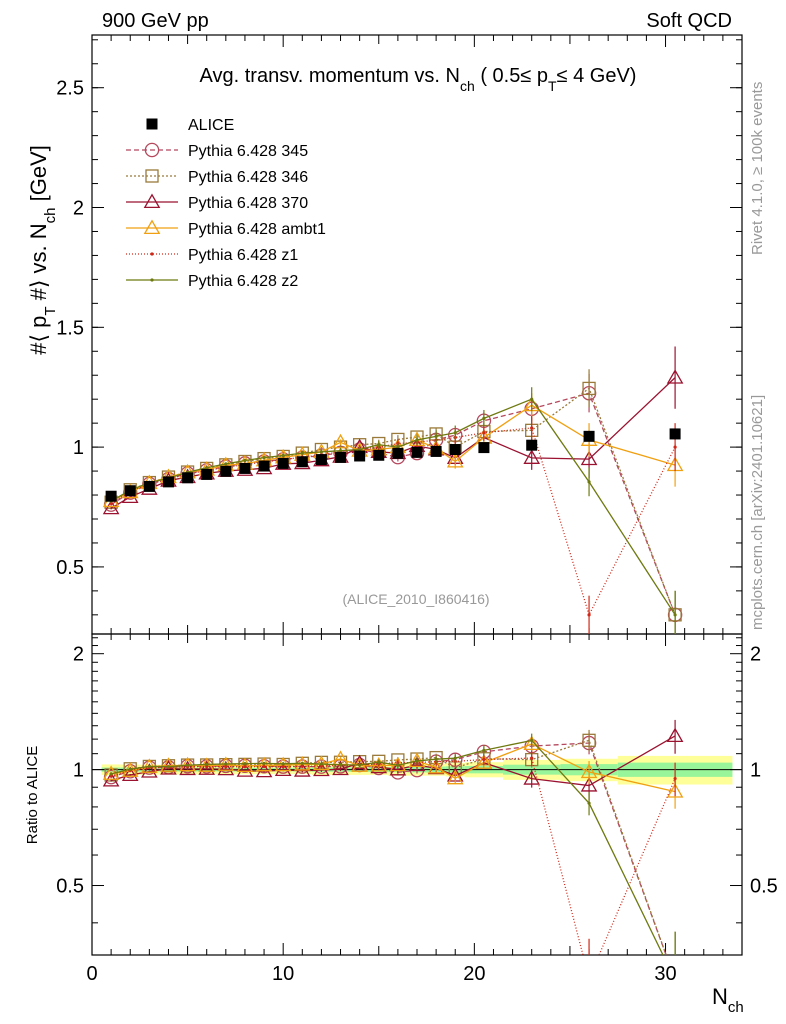 The image size is (786, 1024). I want to click on legend-label: Pythia 6.428 346, so click(248, 177).